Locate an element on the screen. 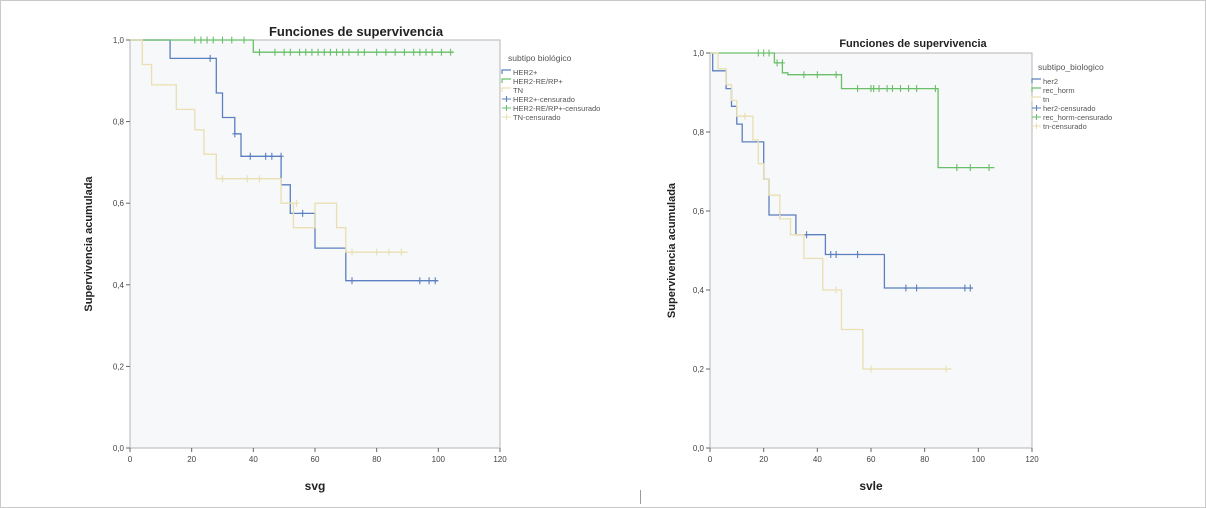 The image size is (1206, 508). legend-title: subtipo_biologico is located at coordinates (1071, 67).